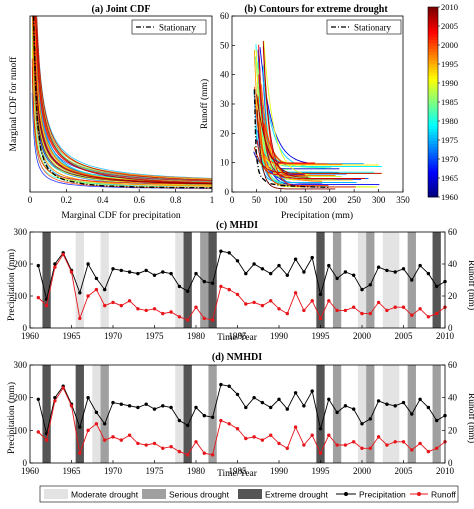  Describe the element at coordinates (21, 430) in the screenshot. I see `panel-d-y-tick-label: 100` at that location.